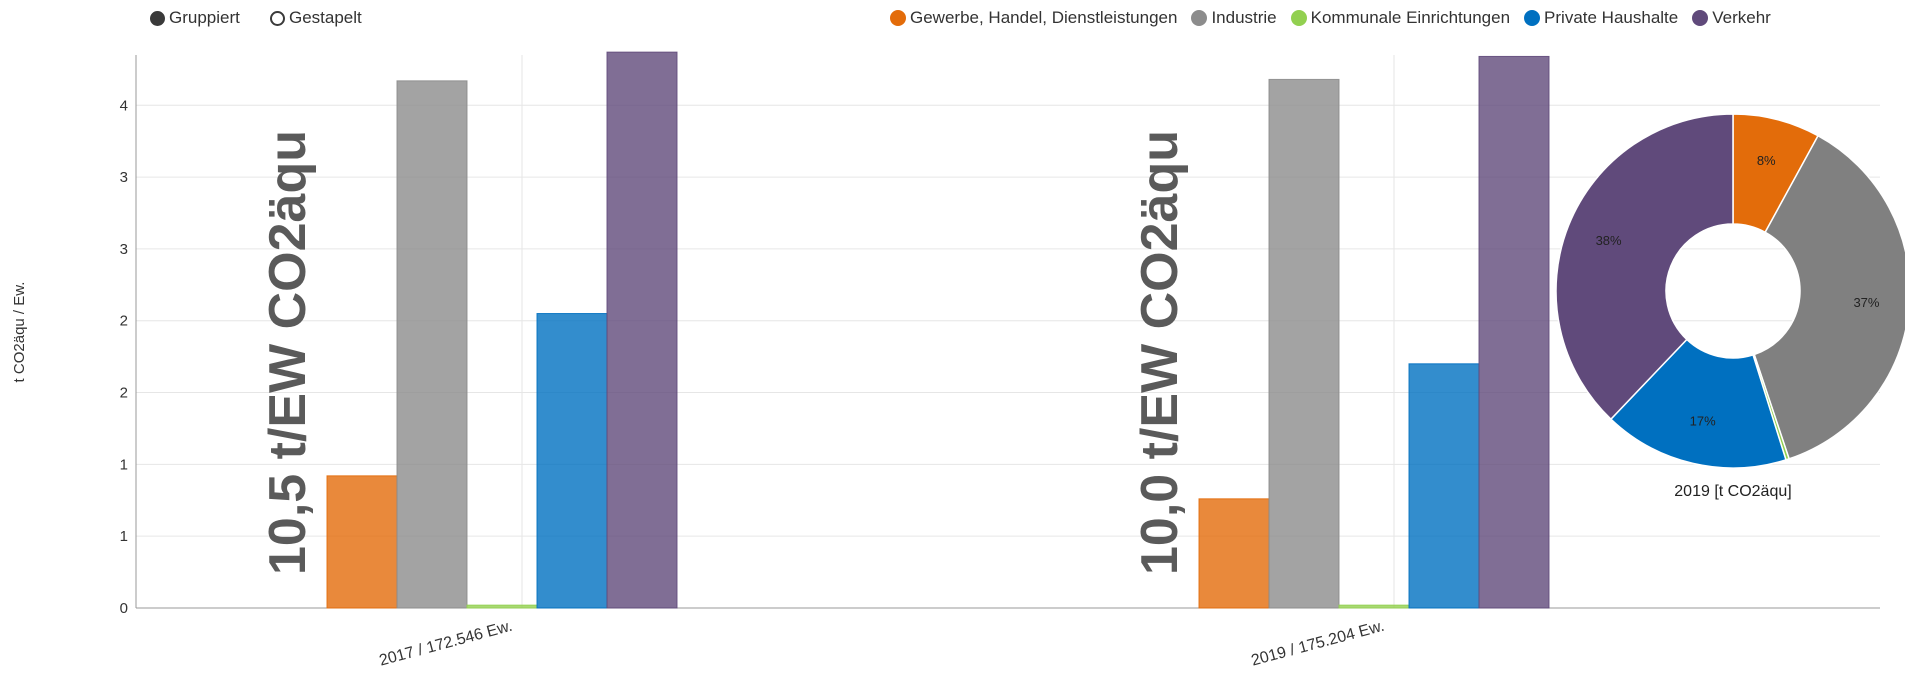 The image size is (1905, 684). I want to click on y-tick-label: 0, so click(124, 608).